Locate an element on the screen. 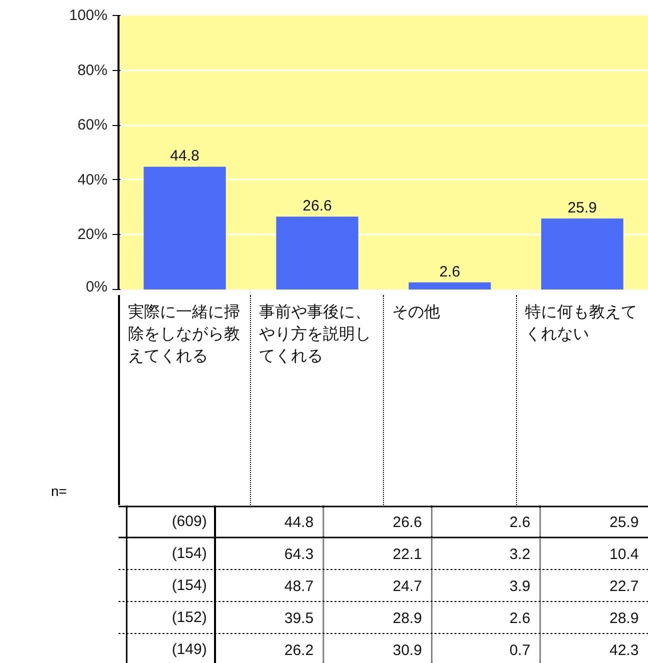 The image size is (648, 663). x-tick-label: その他 is located at coordinates (415, 312).